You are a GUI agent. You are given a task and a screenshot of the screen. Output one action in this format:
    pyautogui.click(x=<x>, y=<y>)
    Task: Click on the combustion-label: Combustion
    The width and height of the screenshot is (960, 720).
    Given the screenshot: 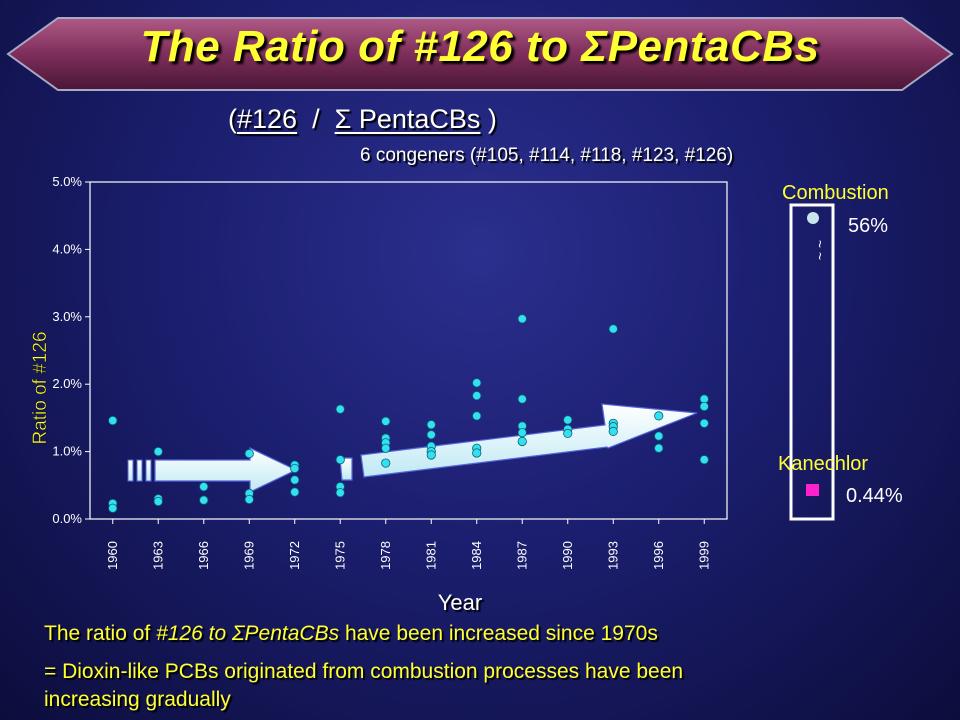 What is the action you would take?
    pyautogui.click(x=835, y=193)
    